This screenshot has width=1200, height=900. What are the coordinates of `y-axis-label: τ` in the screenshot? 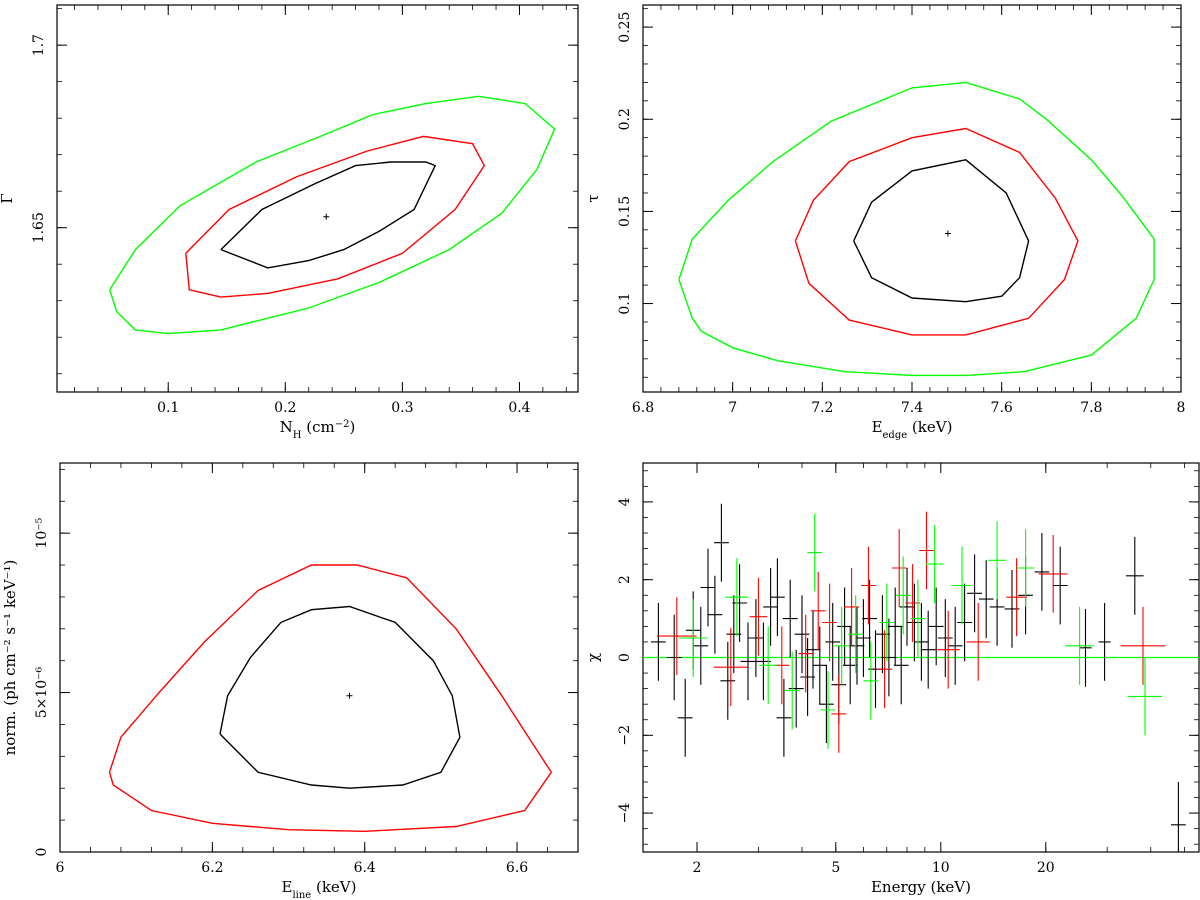 It's located at (593, 198).